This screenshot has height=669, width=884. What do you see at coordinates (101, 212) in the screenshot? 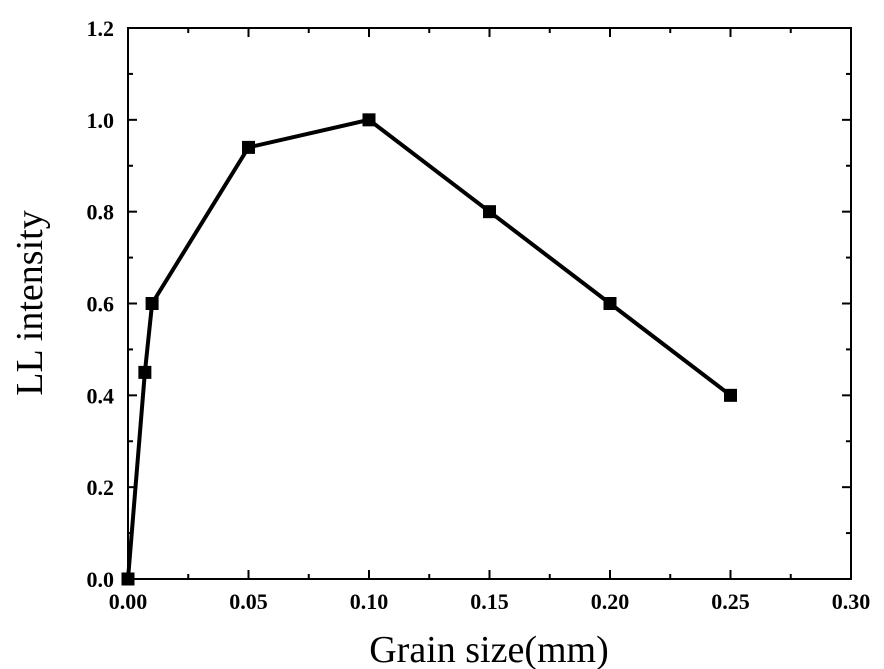
I see `y-tick-label: 0.8` at bounding box center [101, 212].